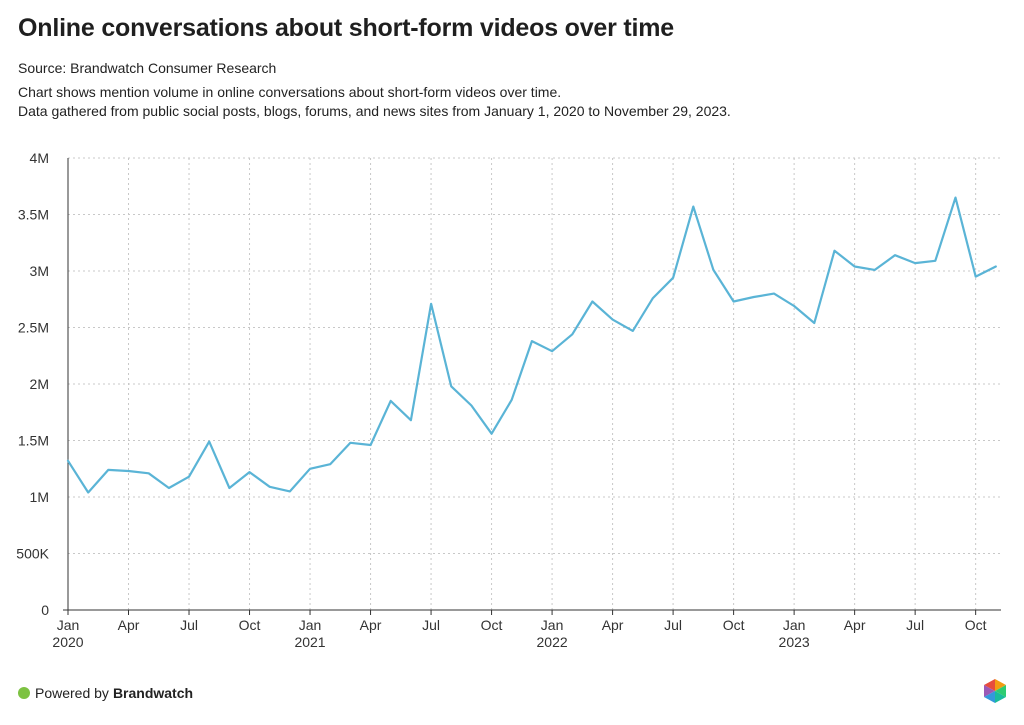 Image resolution: width=1024 pixels, height=725 pixels. I want to click on y-tick-label: 1M, so click(39, 497).